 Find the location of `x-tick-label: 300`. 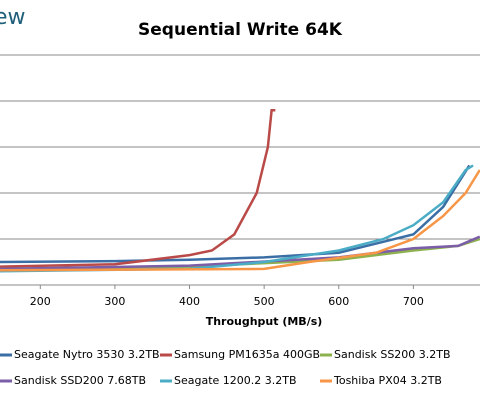

x-tick-label: 300 is located at coordinates (114, 301).